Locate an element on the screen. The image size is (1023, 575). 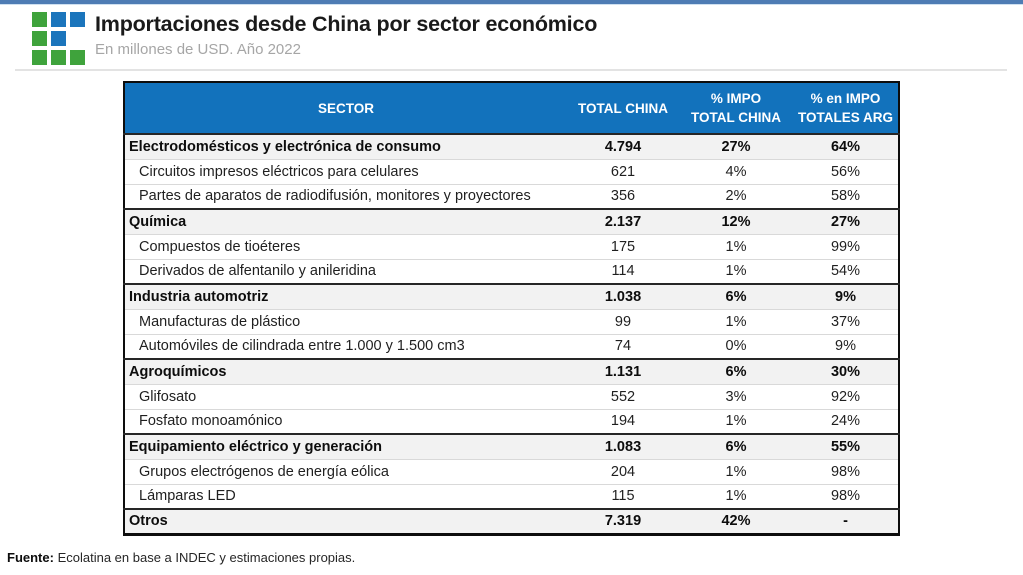
pct-impo-arg-cell: 30% is located at coordinates (846, 371).